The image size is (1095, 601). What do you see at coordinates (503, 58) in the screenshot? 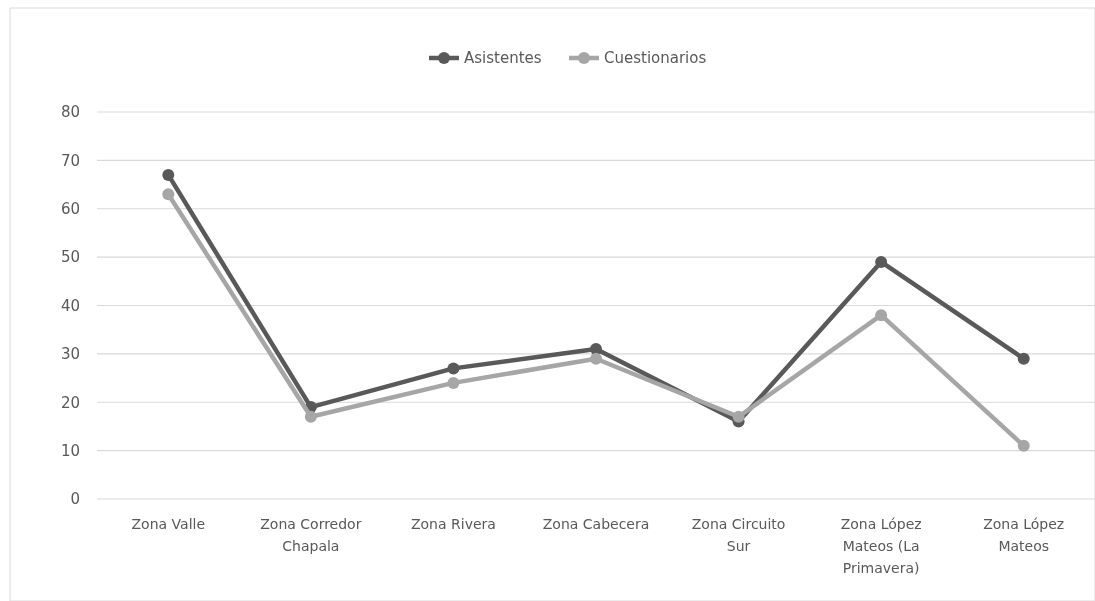
I see `legend-label: Asistentes` at bounding box center [503, 58].